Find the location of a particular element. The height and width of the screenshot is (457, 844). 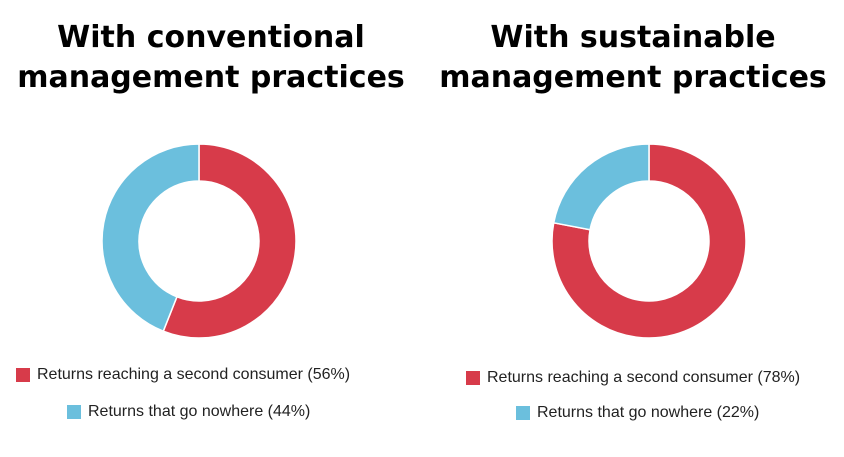

legend-label: Returns reaching a second consumer (56%) is located at coordinates (194, 374).